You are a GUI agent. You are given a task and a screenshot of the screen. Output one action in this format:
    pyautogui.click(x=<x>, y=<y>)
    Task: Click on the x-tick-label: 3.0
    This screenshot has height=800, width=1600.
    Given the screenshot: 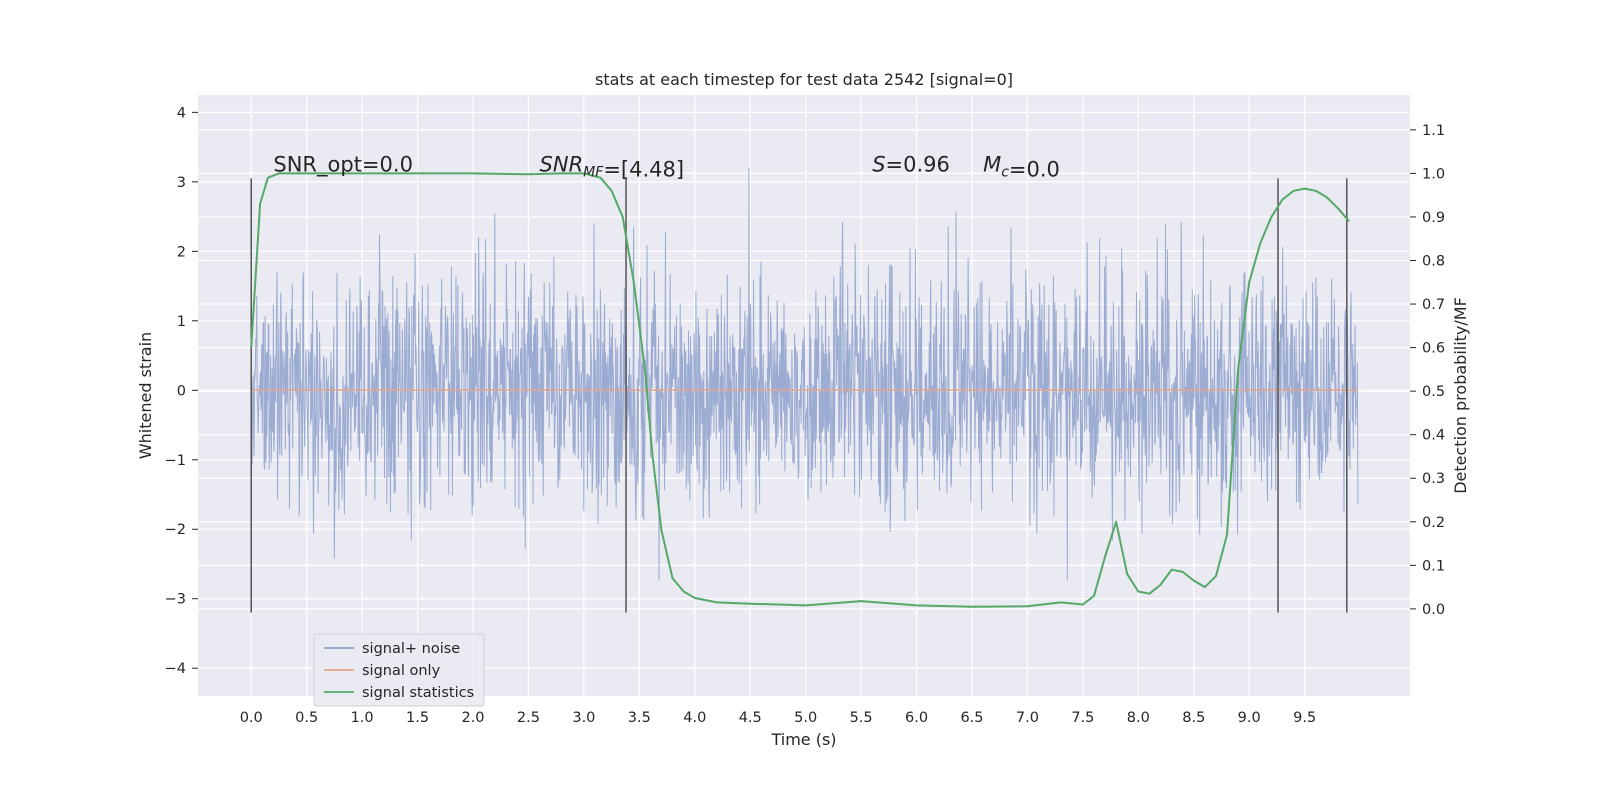 What is the action you would take?
    pyautogui.click(x=583, y=718)
    